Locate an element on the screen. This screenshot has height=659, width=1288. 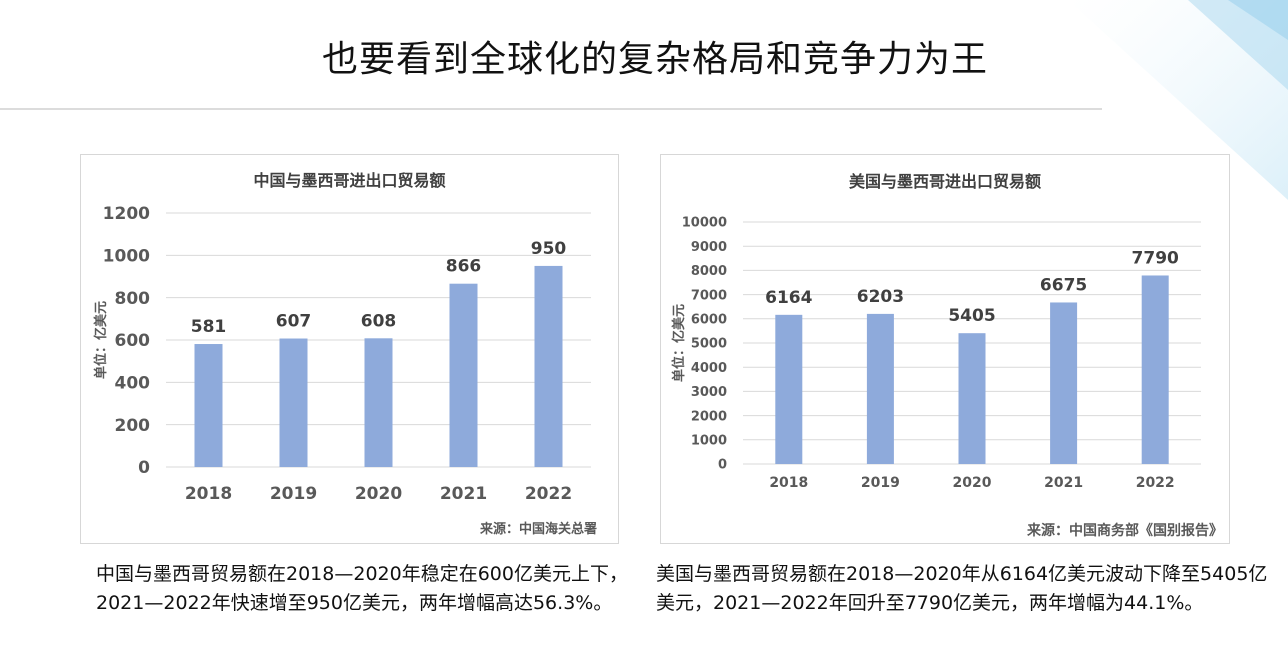
source-note: 来源：中国海关总署 is located at coordinates (538, 529).